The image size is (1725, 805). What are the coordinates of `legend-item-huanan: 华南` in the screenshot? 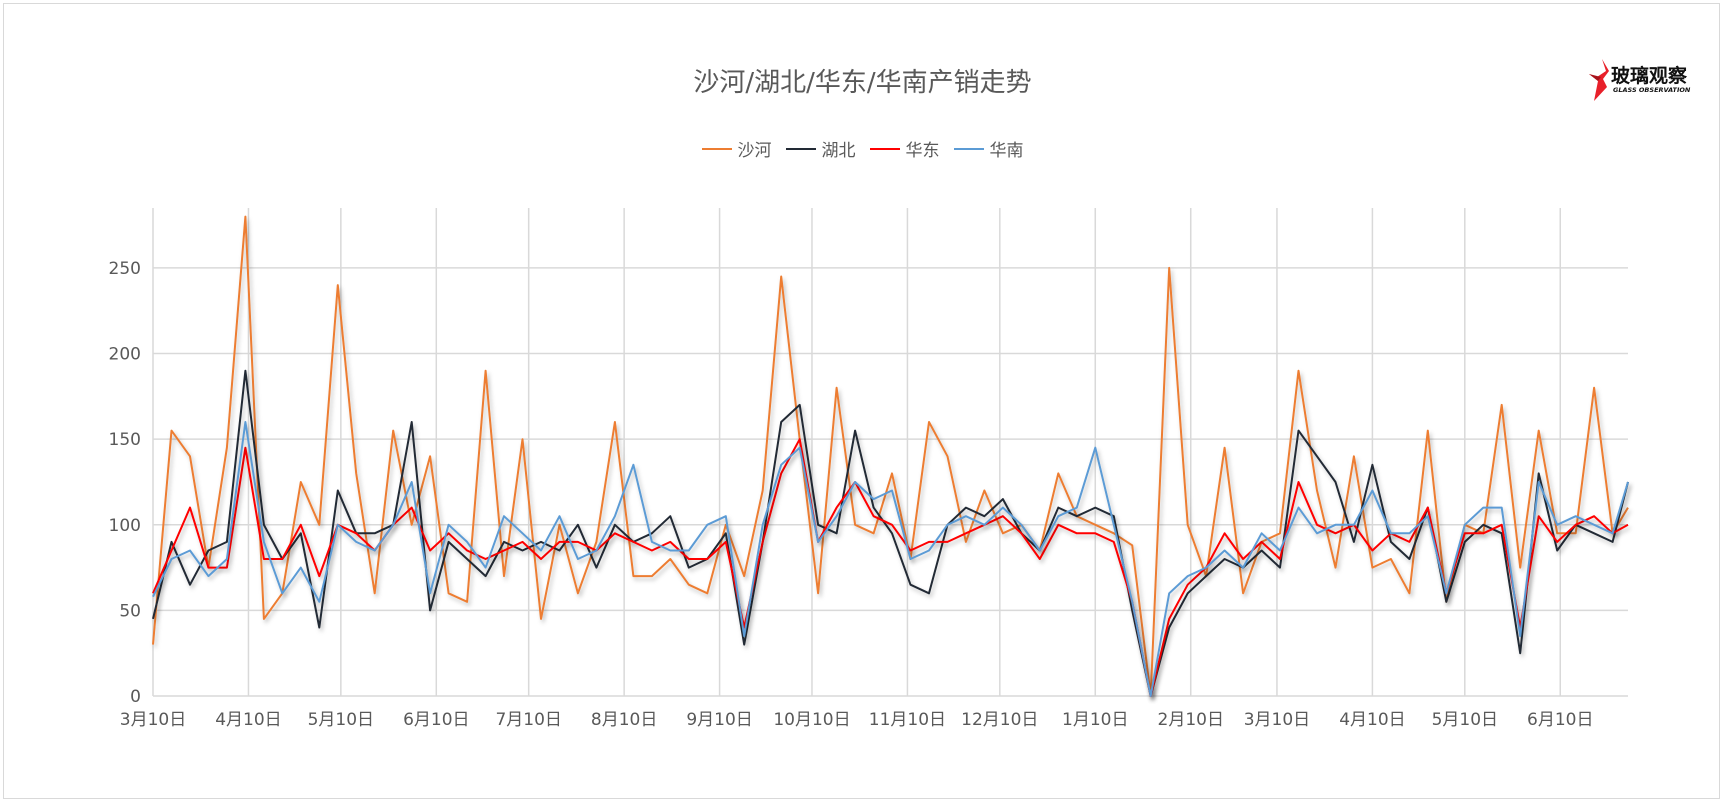 It's located at (988, 148).